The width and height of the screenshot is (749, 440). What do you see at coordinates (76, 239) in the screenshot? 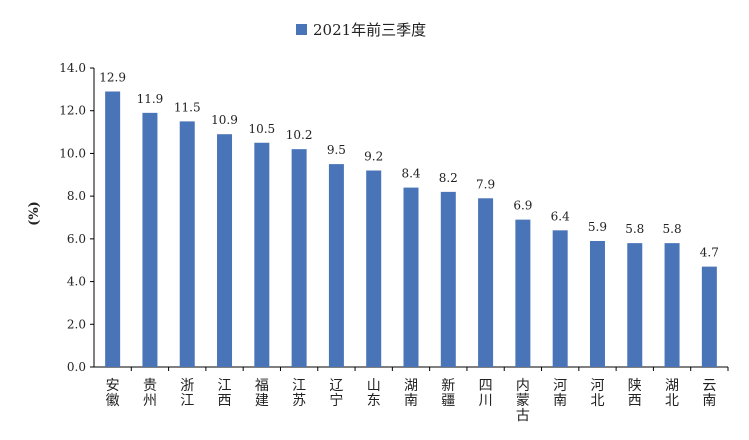
I see `y-tick-label: 6.0` at bounding box center [76, 239].